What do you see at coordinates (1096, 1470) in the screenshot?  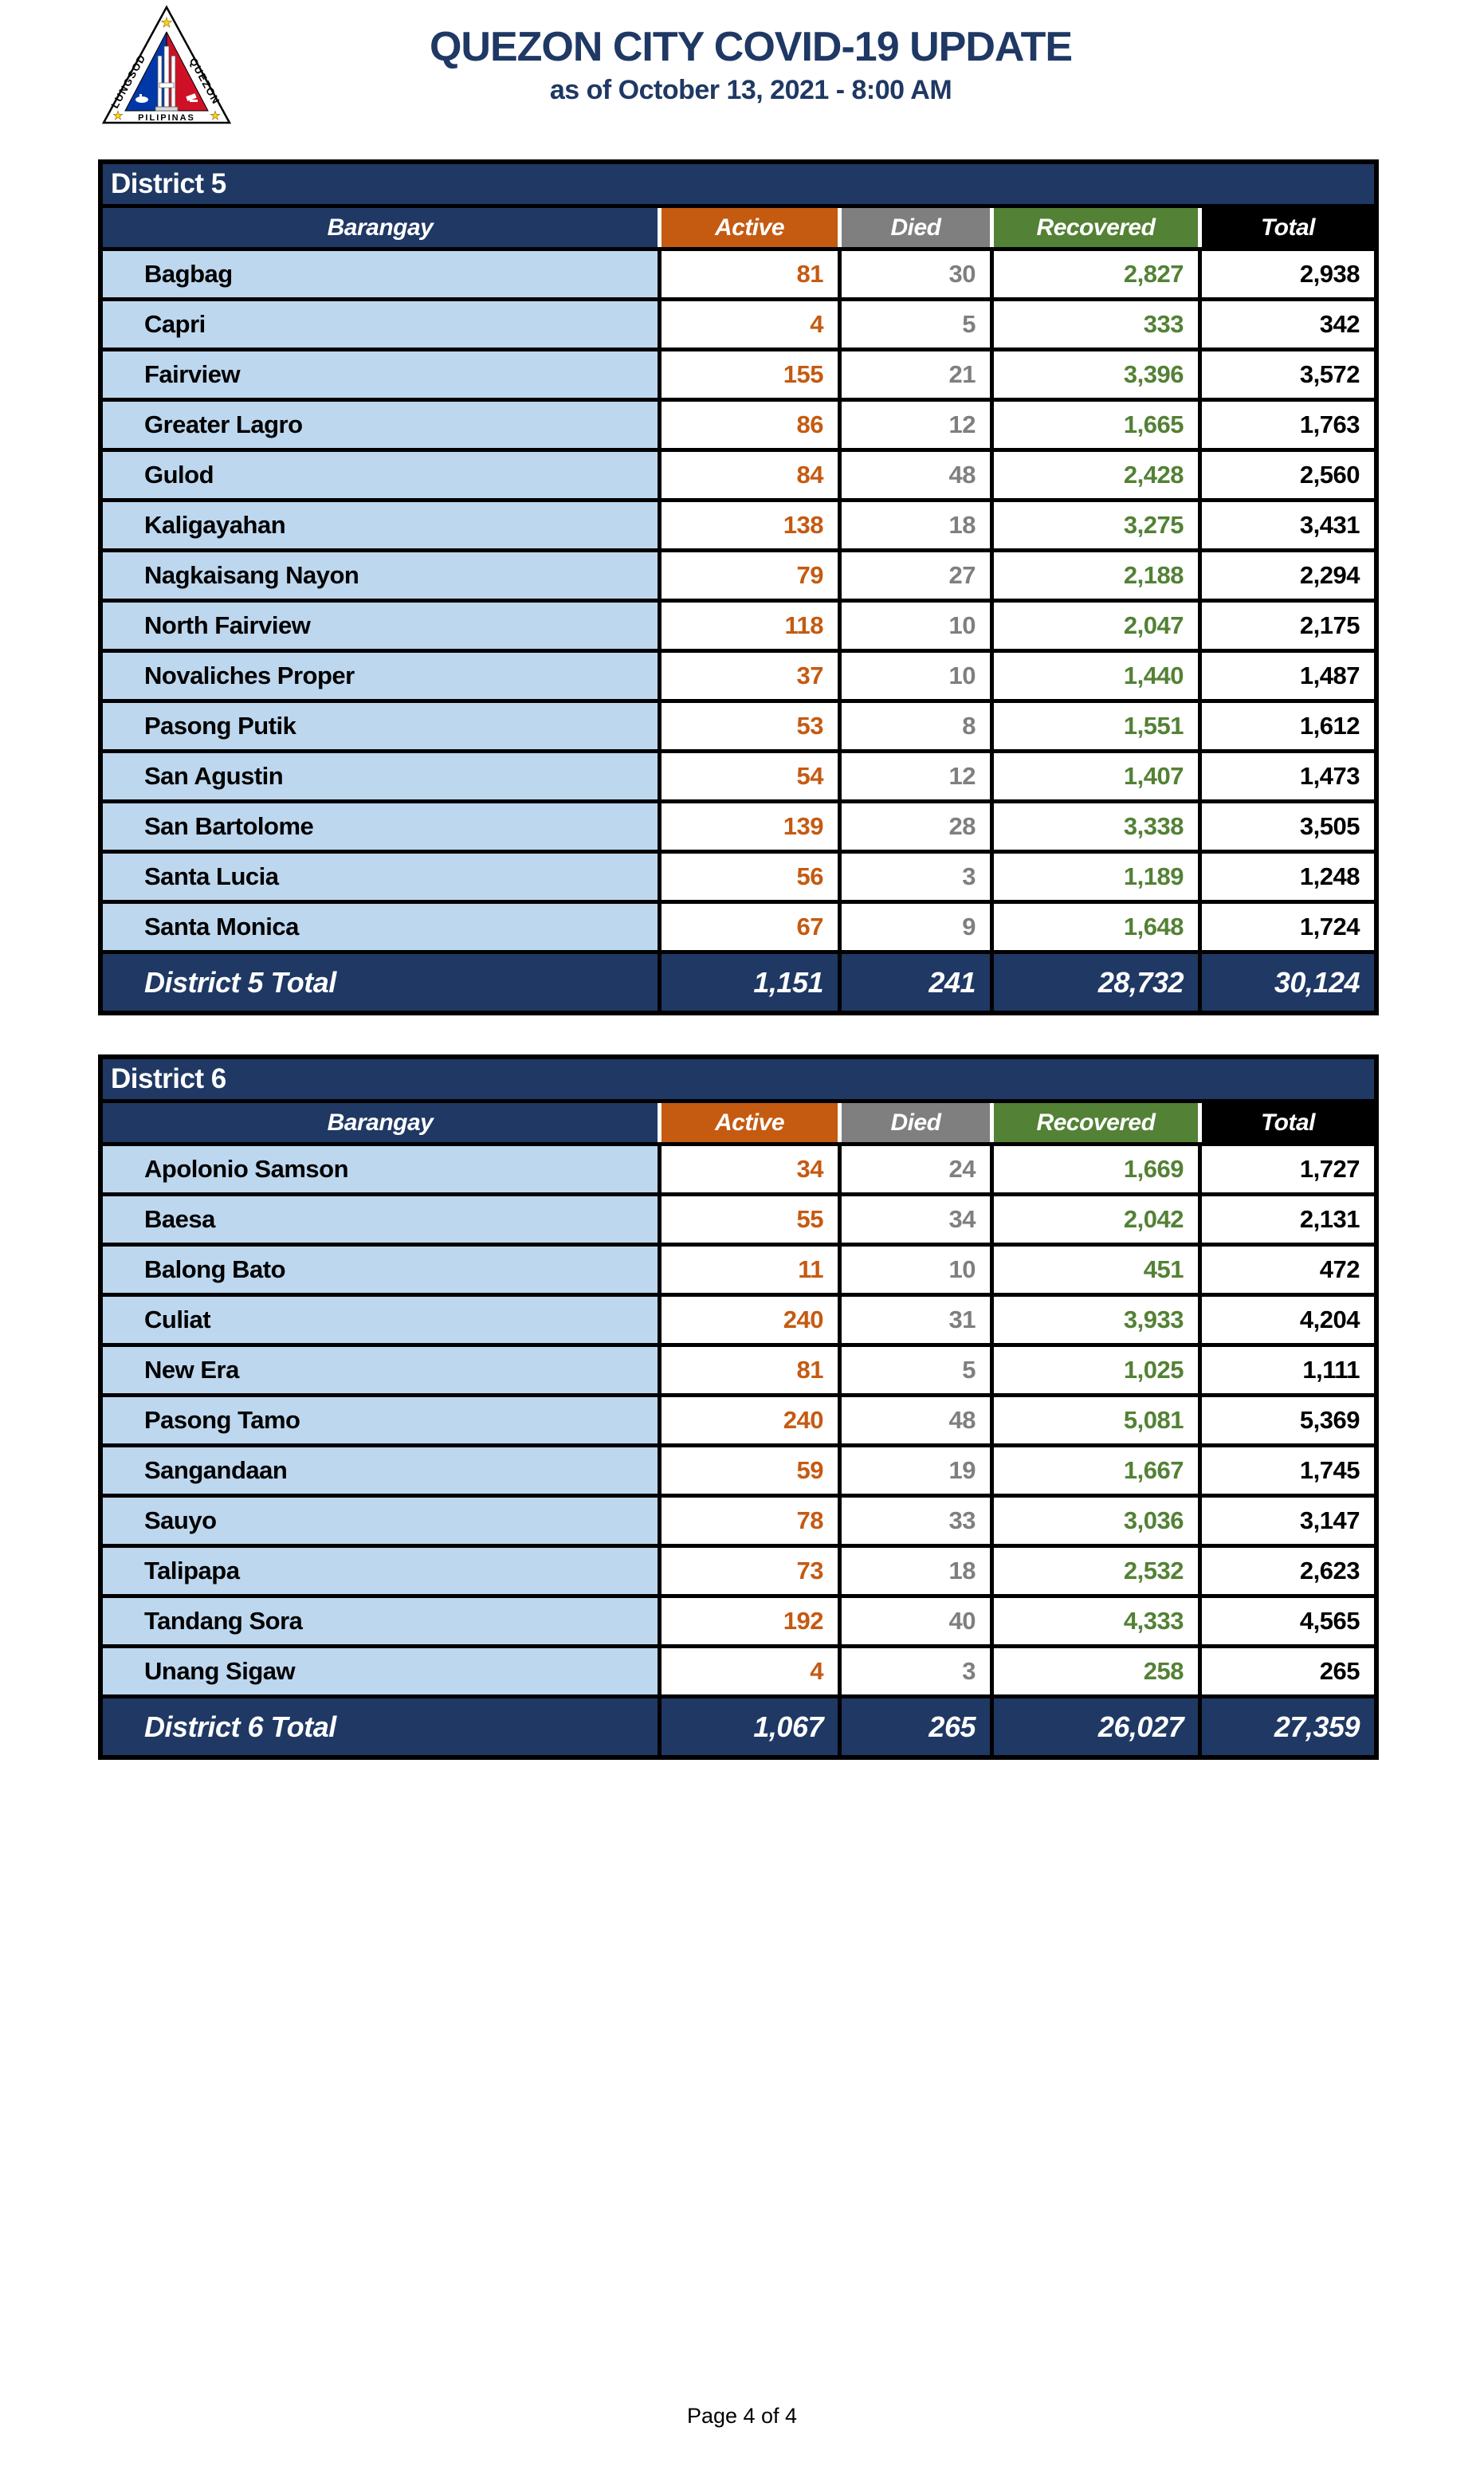 I see `recovered-cell: 1,667` at bounding box center [1096, 1470].